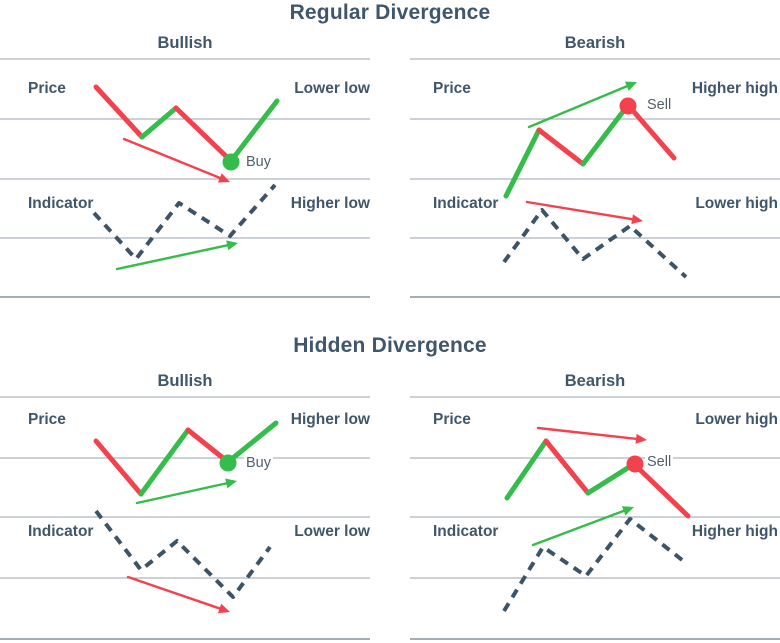 The image size is (780, 643). Describe the element at coordinates (736, 419) in the screenshot. I see `price-note: Lower high` at that location.